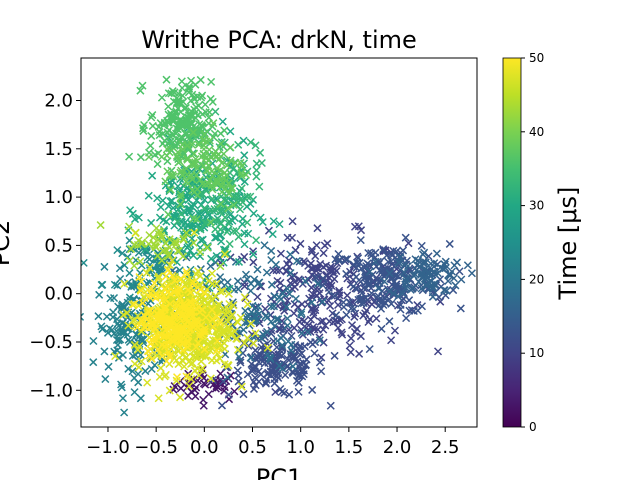 The height and width of the screenshot is (480, 640). What do you see at coordinates (349, 447) in the screenshot?
I see `x-tick-label: 1.5` at bounding box center [349, 447].